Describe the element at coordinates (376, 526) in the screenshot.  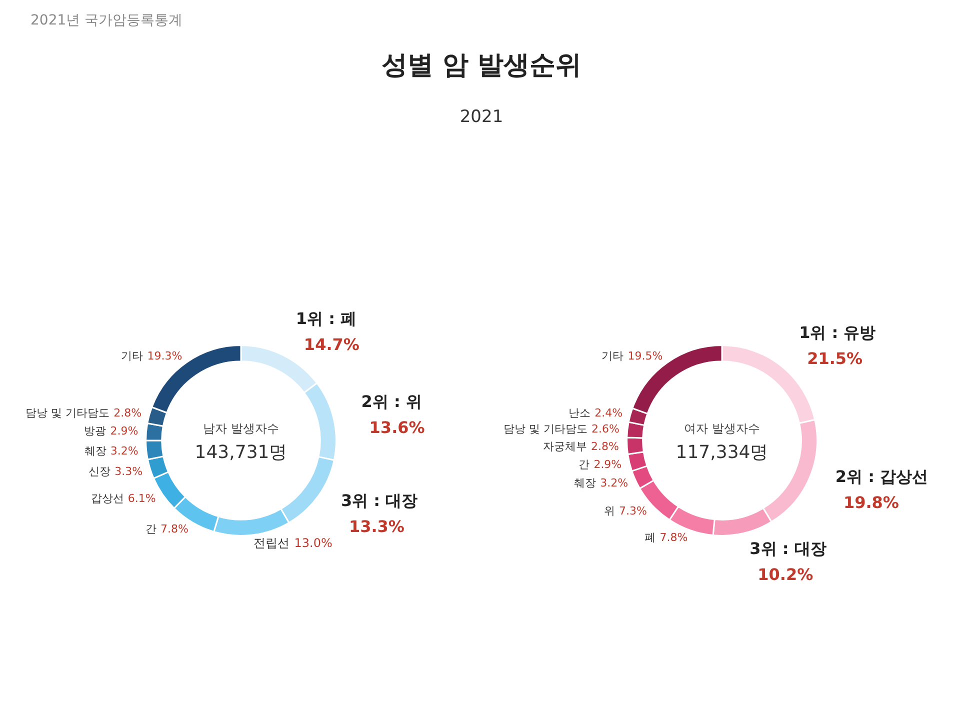
I see `data-label: 13.3%` at that location.